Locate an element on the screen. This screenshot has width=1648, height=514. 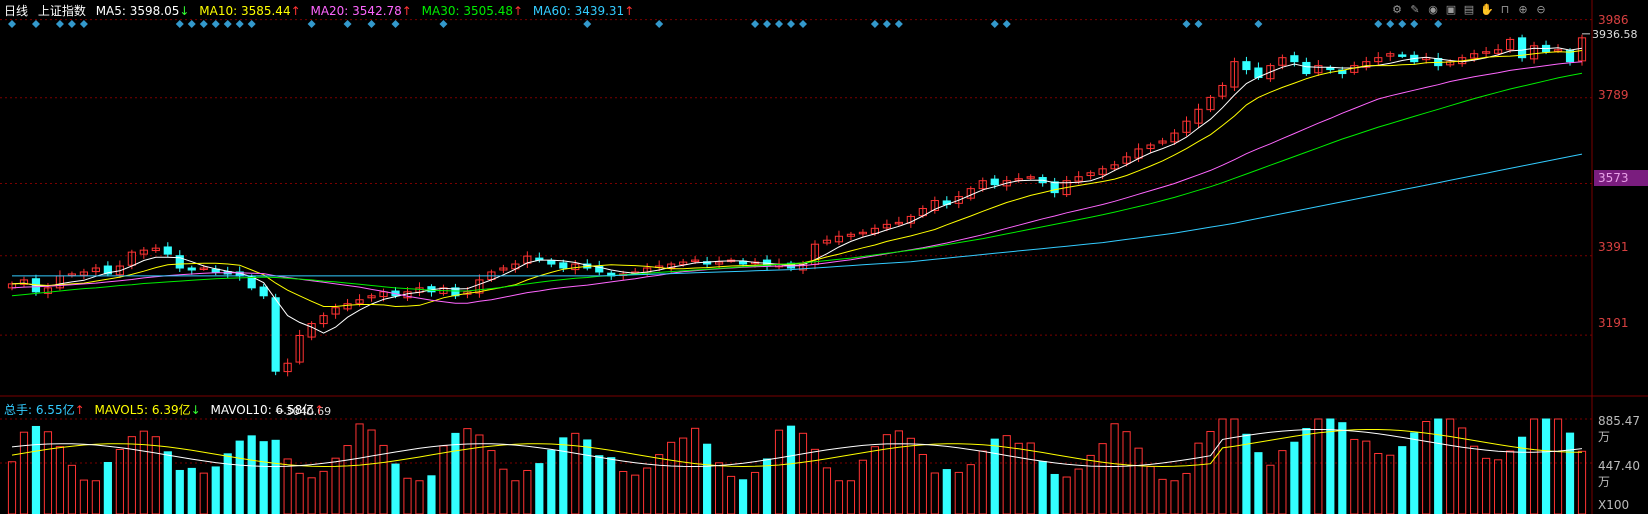
lock-icon: ⊓ is located at coordinates (1505, 9).